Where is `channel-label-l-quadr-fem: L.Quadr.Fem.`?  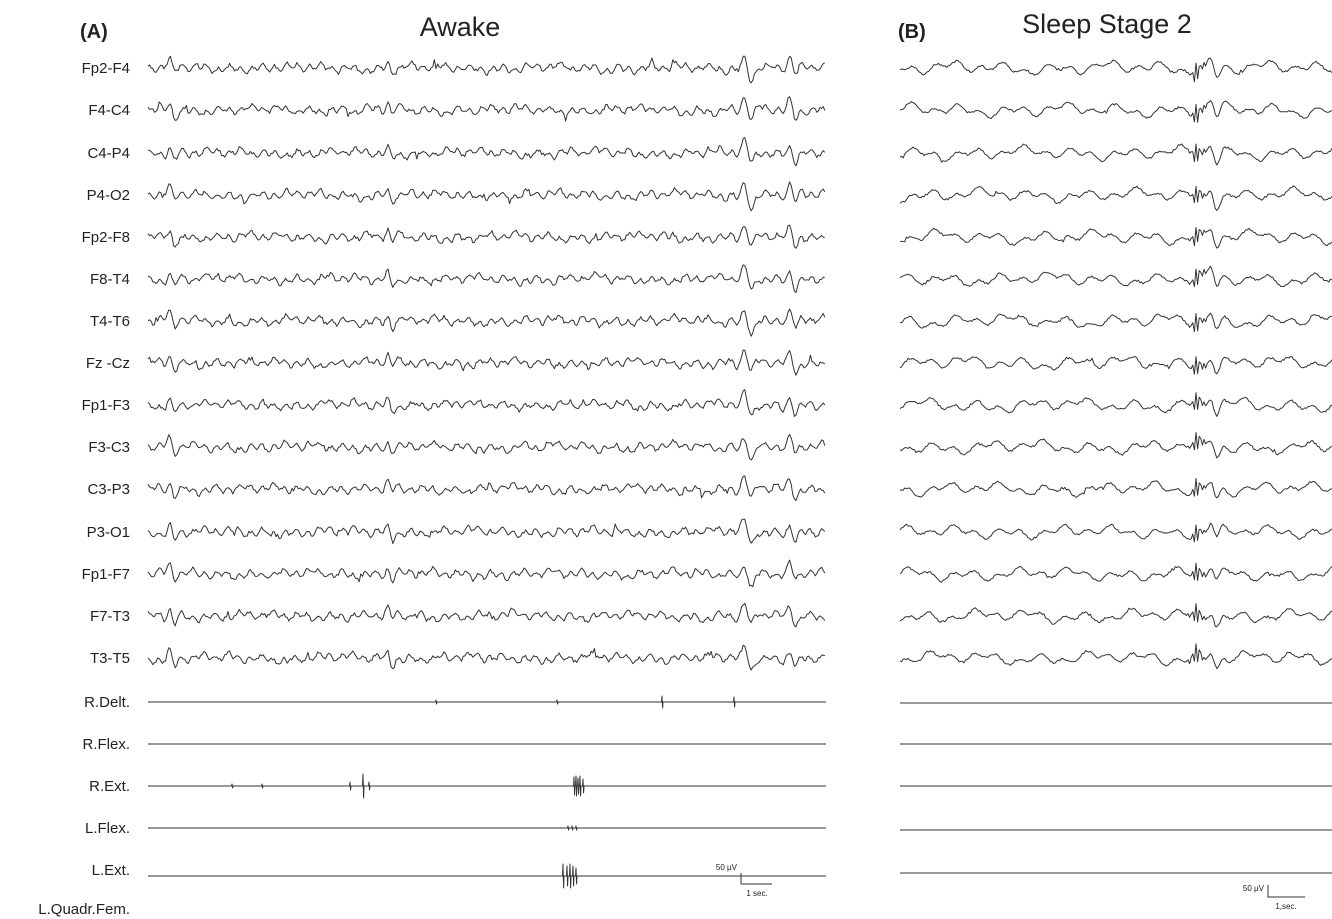 channel-label-l-quadr-fem: L.Quadr.Fem. is located at coordinates (84, 909).